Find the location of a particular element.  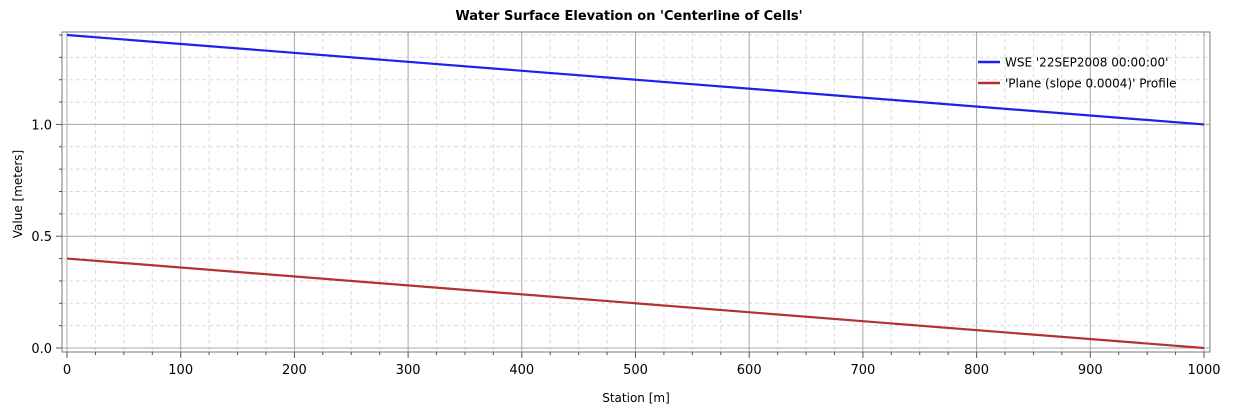

y-tick-label: 1.0 is located at coordinates (41, 125).